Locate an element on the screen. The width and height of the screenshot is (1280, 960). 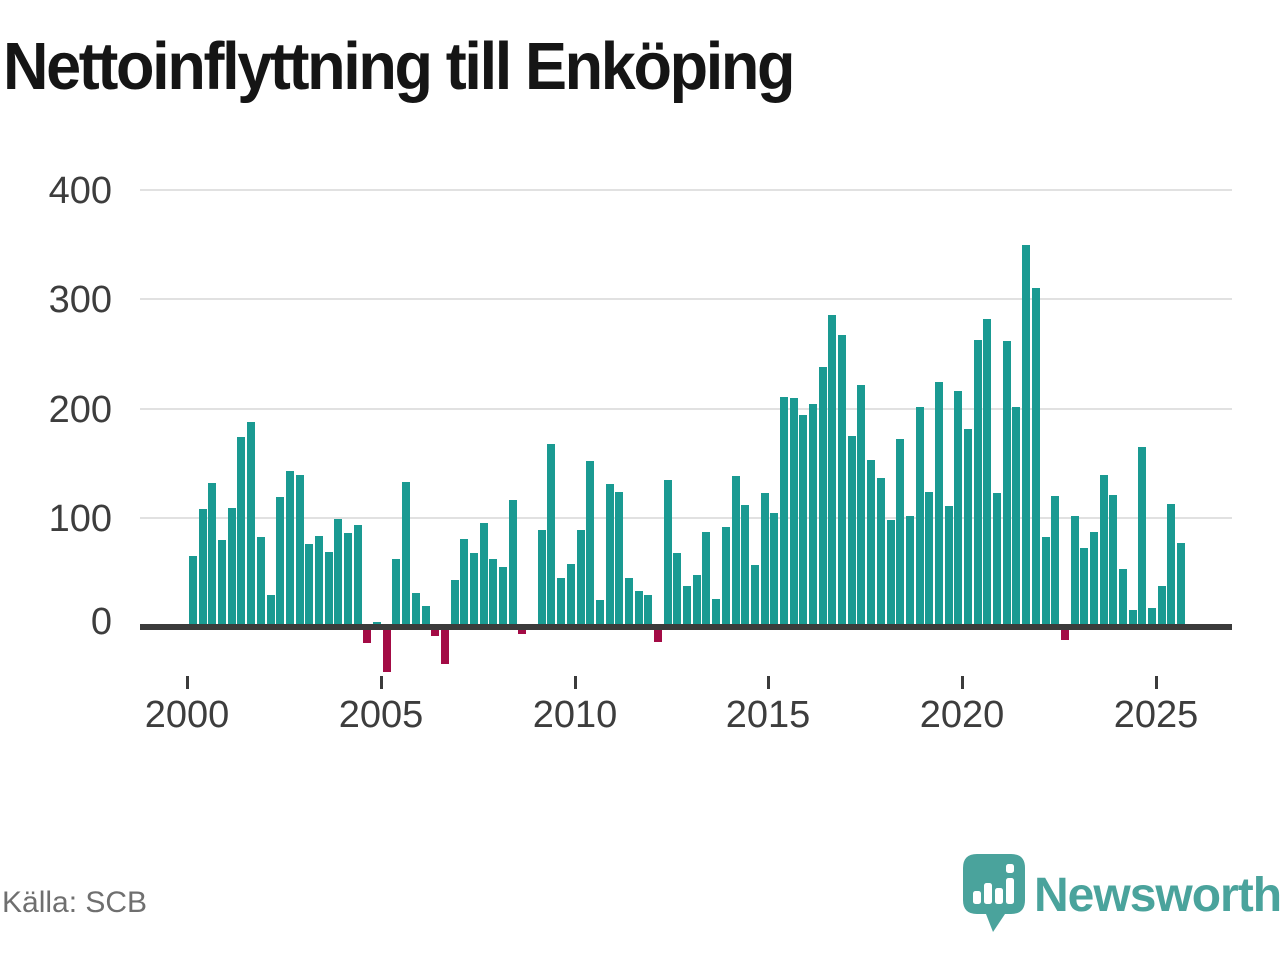
bar-2017Q1 is located at coordinates (851, 531).